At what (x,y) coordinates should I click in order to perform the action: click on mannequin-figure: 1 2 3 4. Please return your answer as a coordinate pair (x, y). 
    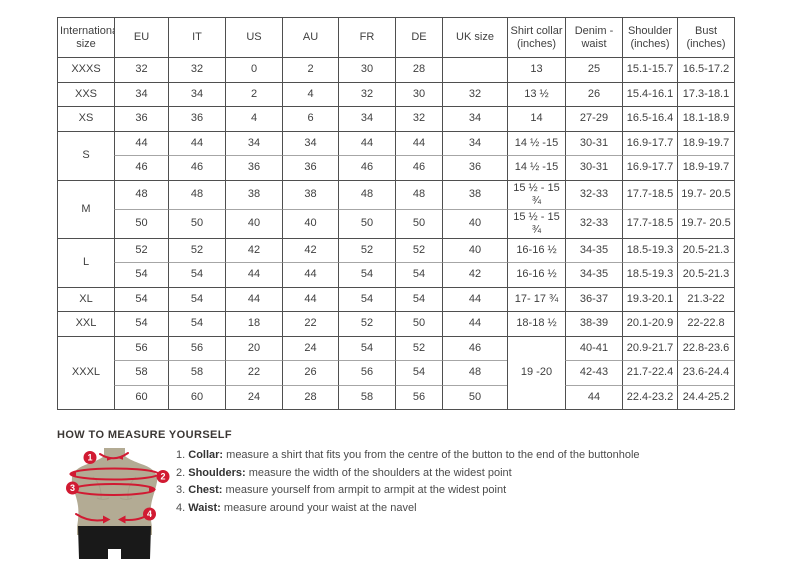
    Looking at the image, I should click on (118, 503).